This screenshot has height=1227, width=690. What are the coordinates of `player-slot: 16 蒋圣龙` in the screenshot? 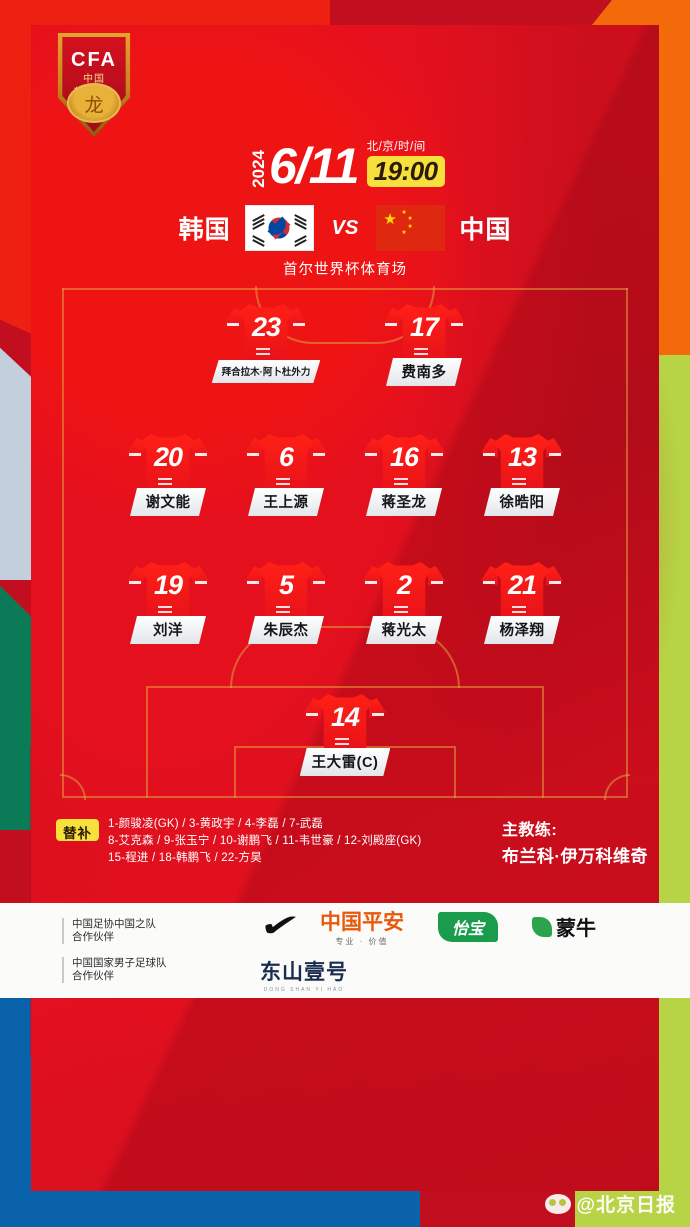 It's located at (404, 472).